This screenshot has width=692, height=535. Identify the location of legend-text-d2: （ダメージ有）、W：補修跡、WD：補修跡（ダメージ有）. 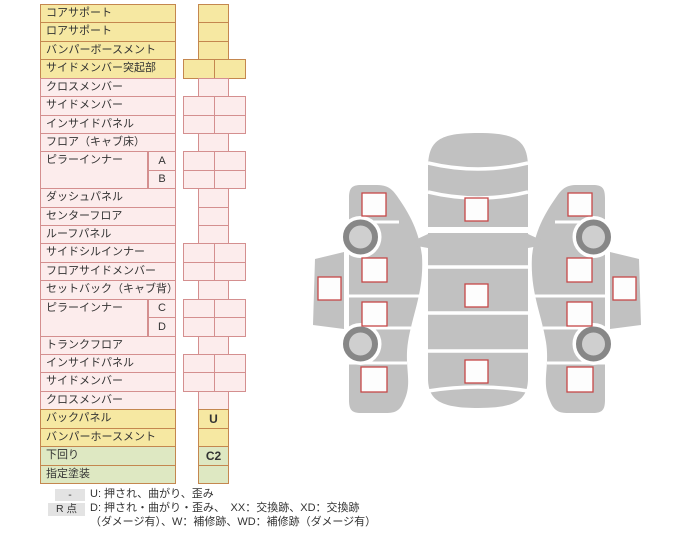
(233, 522).